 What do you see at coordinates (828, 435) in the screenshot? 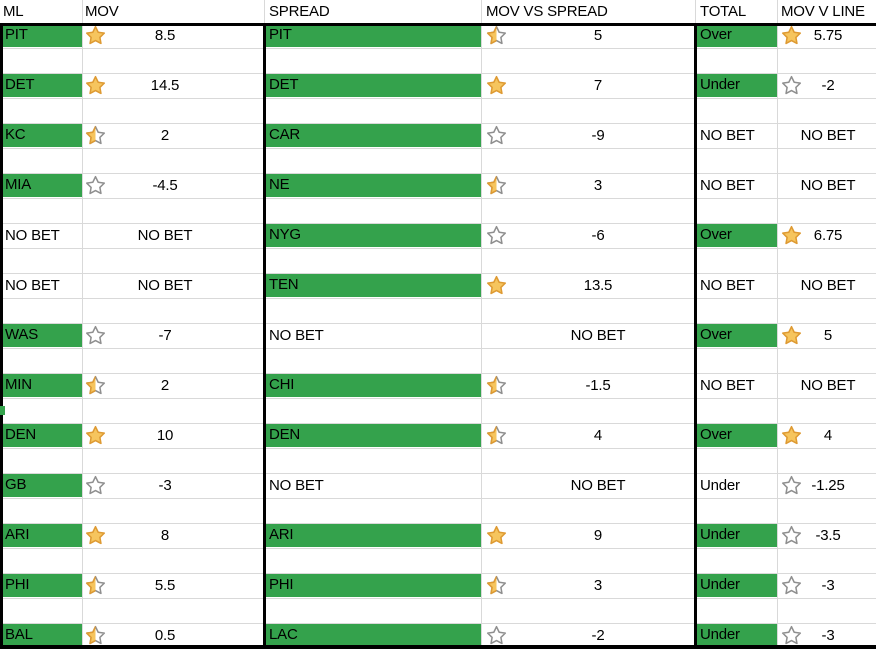
I see `total-value-cell: 4` at bounding box center [828, 435].